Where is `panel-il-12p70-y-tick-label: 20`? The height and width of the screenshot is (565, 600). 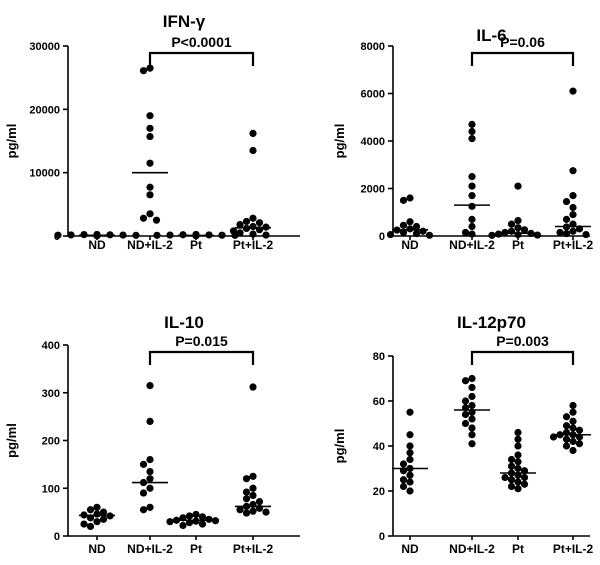 panel-il-12p70-y-tick-label: 20 is located at coordinates (379, 492).